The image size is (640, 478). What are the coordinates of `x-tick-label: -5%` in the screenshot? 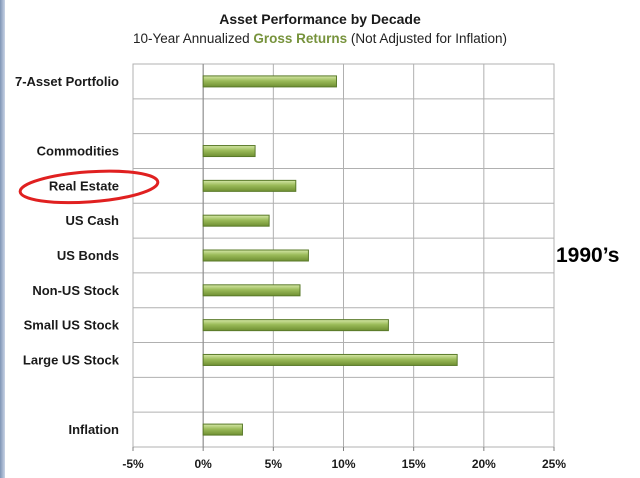 It's located at (133, 464).